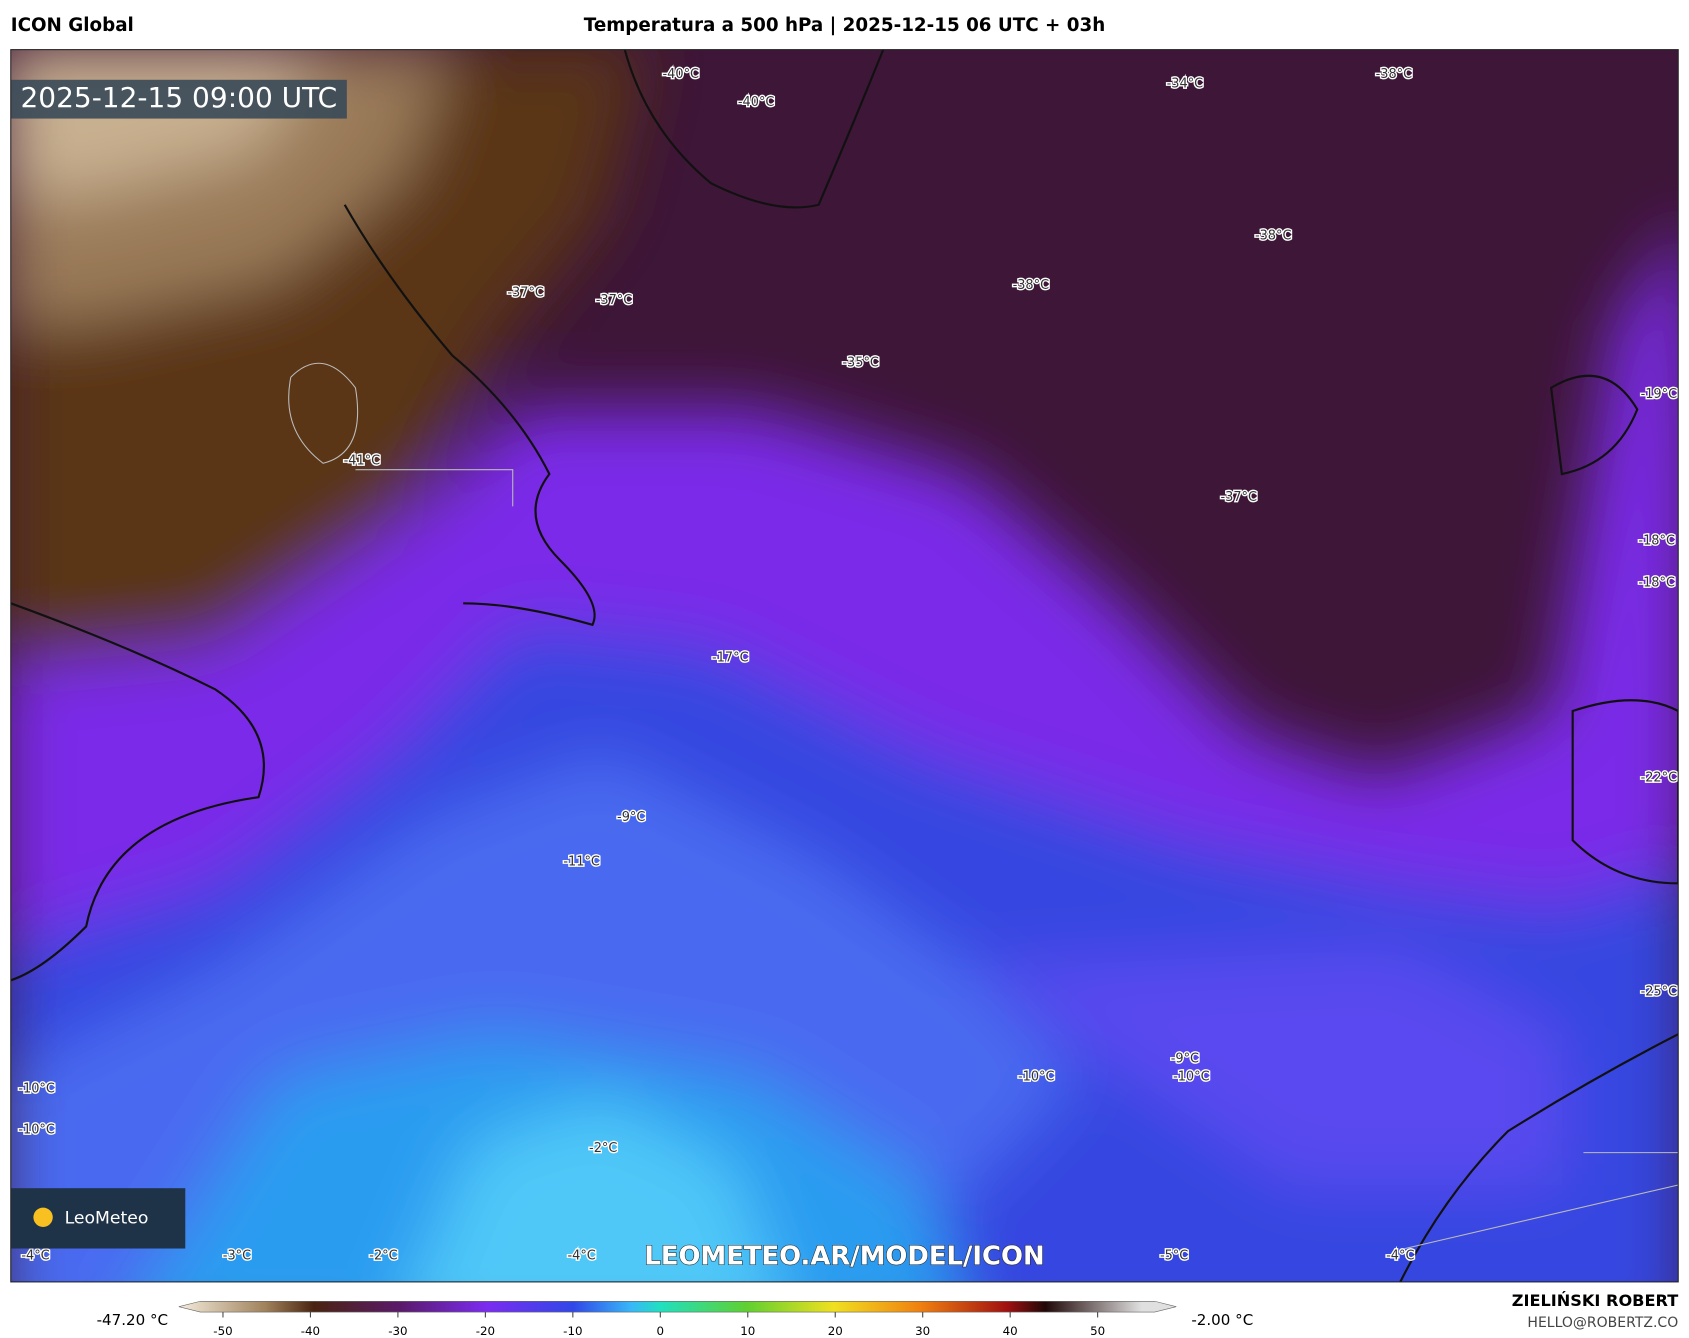 This screenshot has height=1338, width=1689. What do you see at coordinates (397, 1331) in the screenshot?
I see `colorbar-tick-label: -30` at bounding box center [397, 1331].